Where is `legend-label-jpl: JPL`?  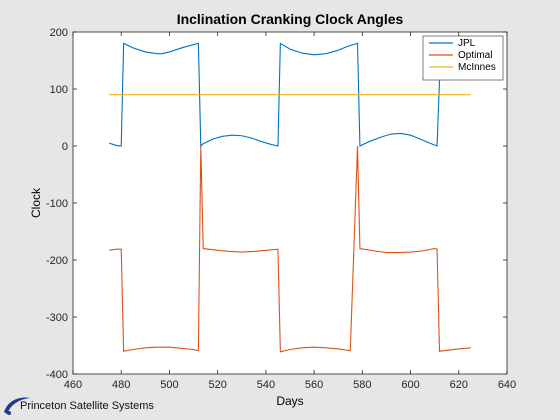 legend-label-jpl: JPL is located at coordinates (467, 43).